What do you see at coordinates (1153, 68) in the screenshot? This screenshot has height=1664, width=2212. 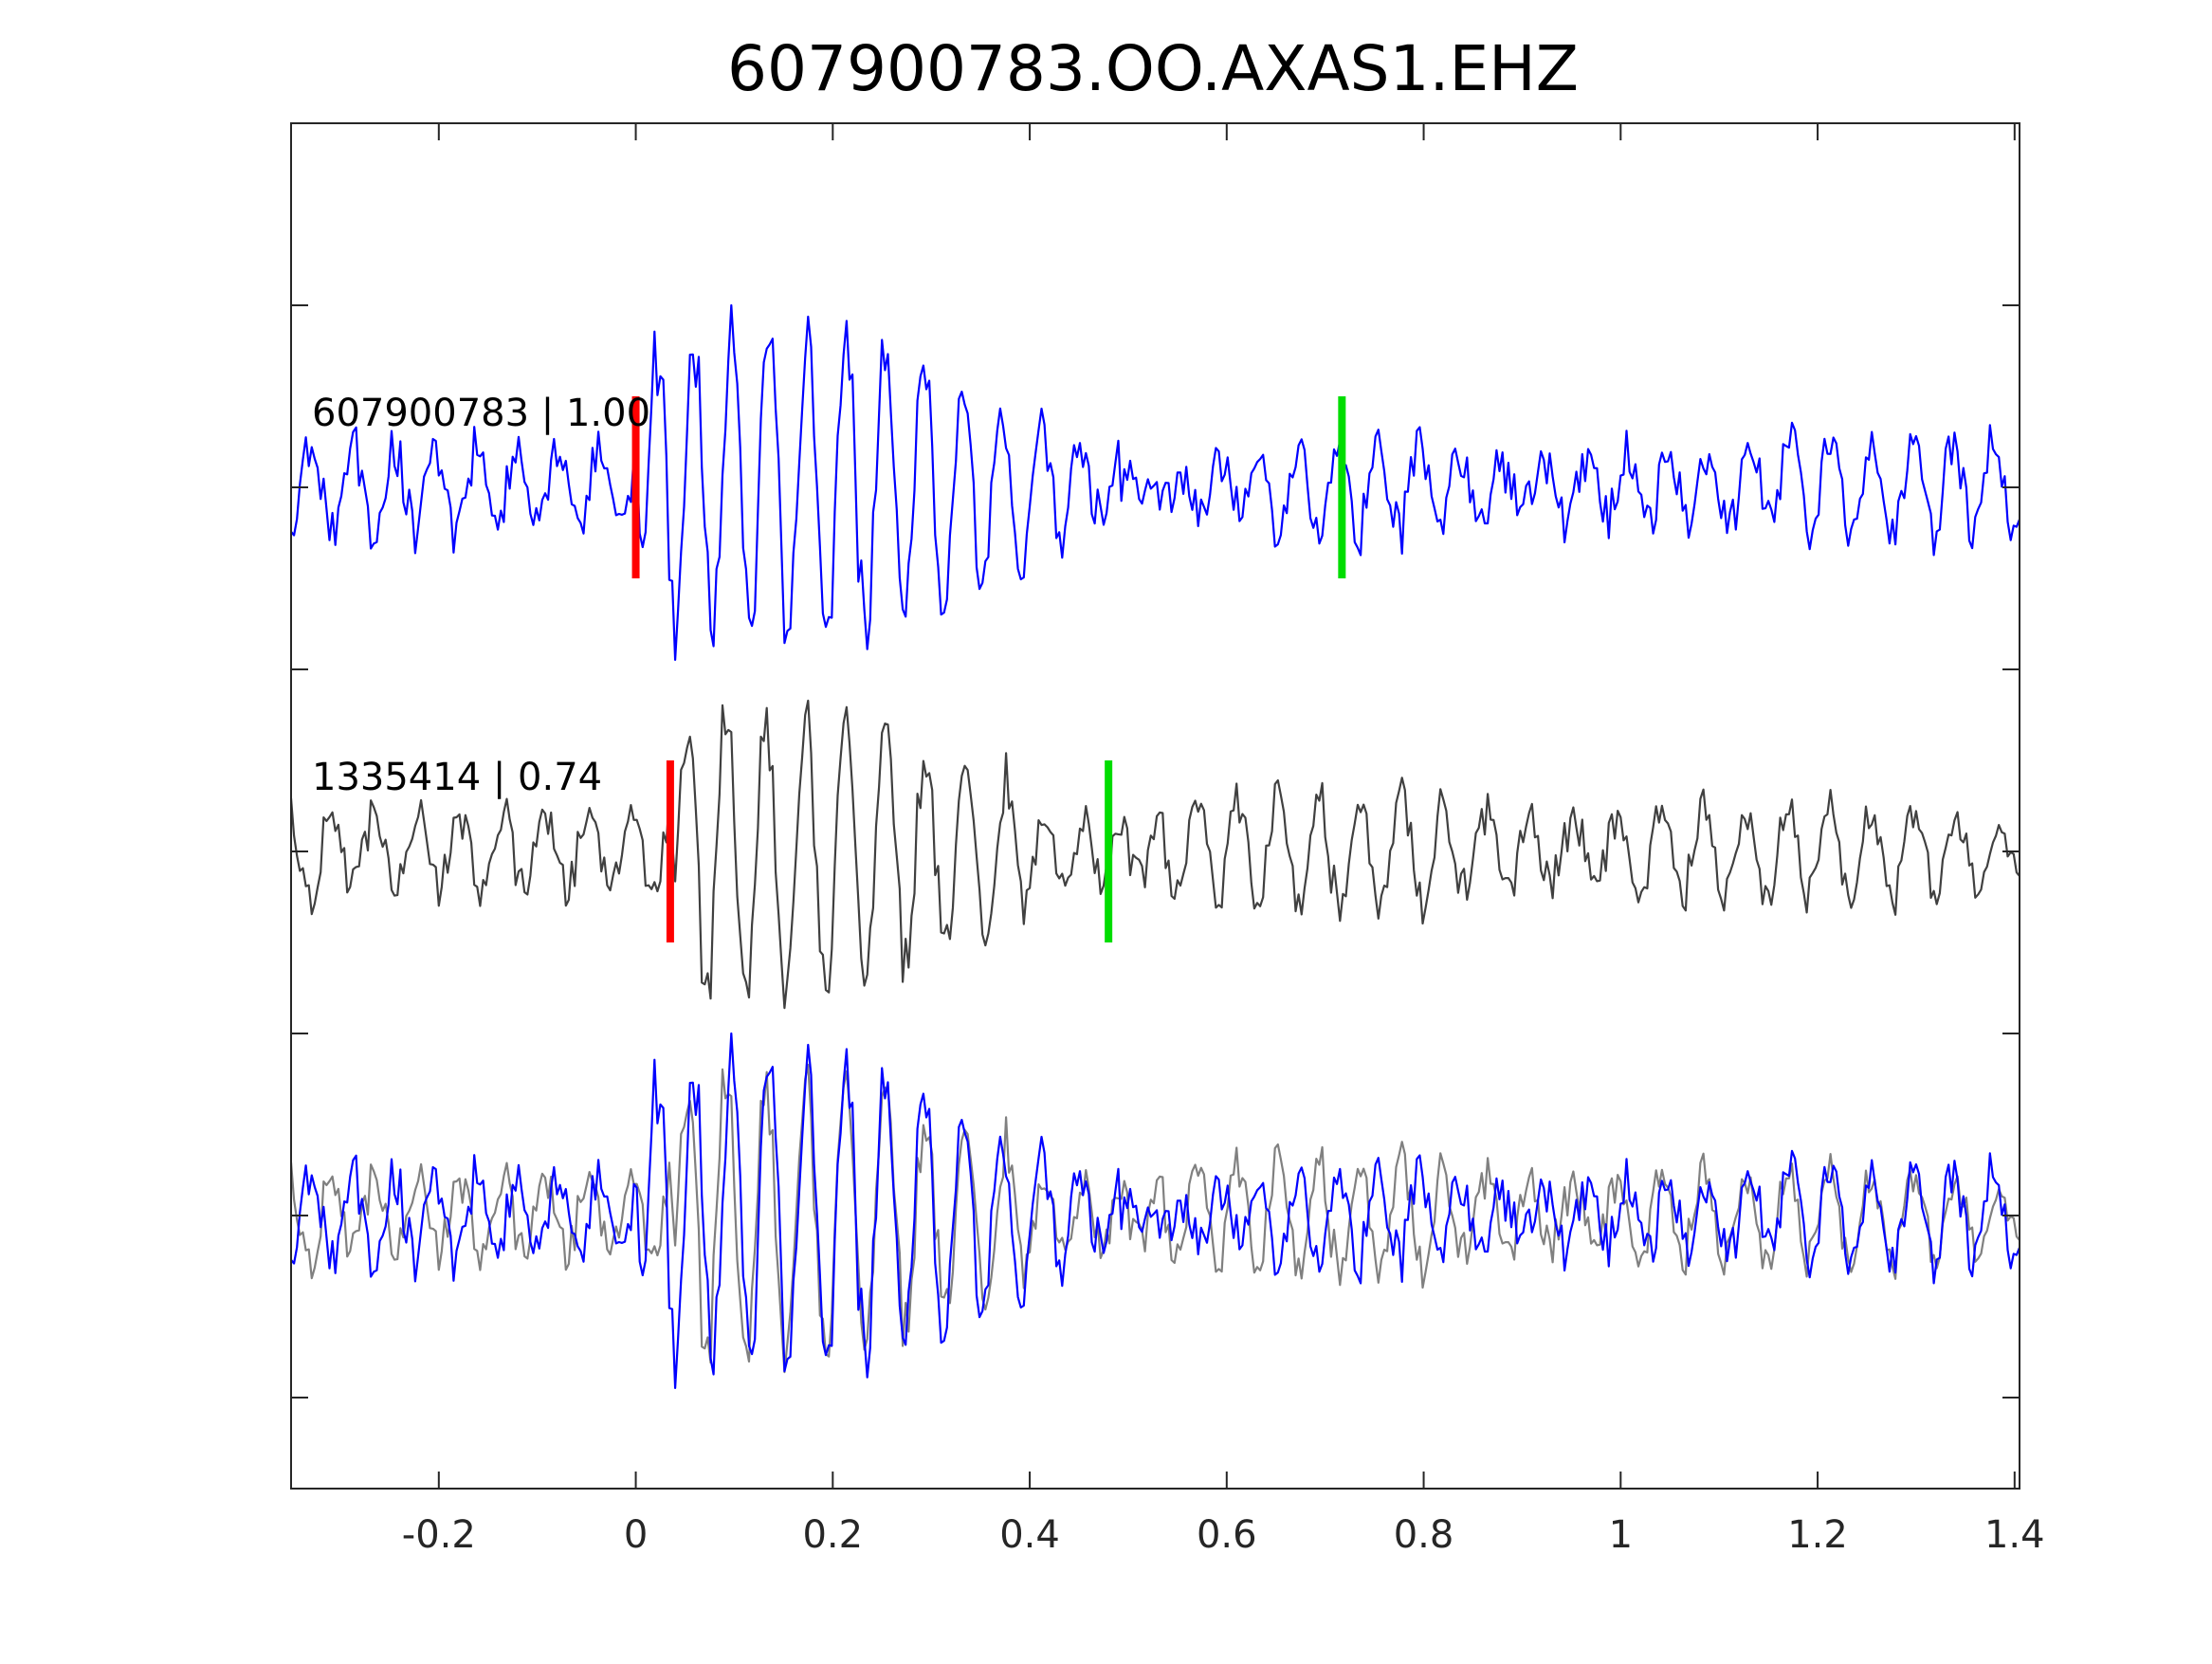 I see `chart-title: 607900783.OO.AXAS1.EHZ` at bounding box center [1153, 68].